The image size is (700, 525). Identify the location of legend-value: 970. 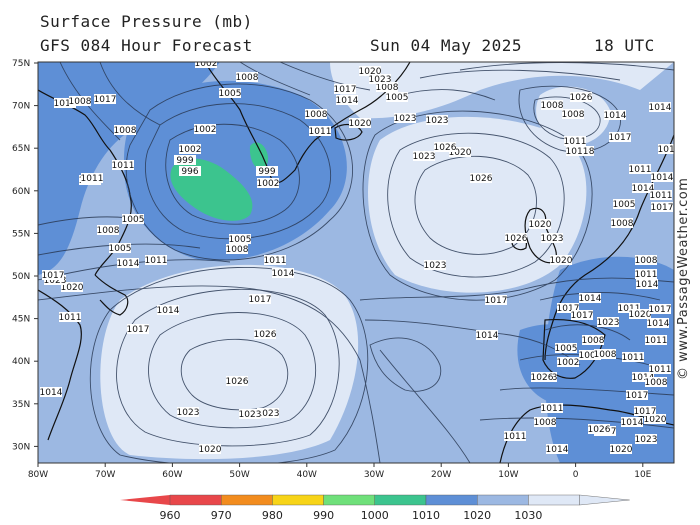
(221, 515).